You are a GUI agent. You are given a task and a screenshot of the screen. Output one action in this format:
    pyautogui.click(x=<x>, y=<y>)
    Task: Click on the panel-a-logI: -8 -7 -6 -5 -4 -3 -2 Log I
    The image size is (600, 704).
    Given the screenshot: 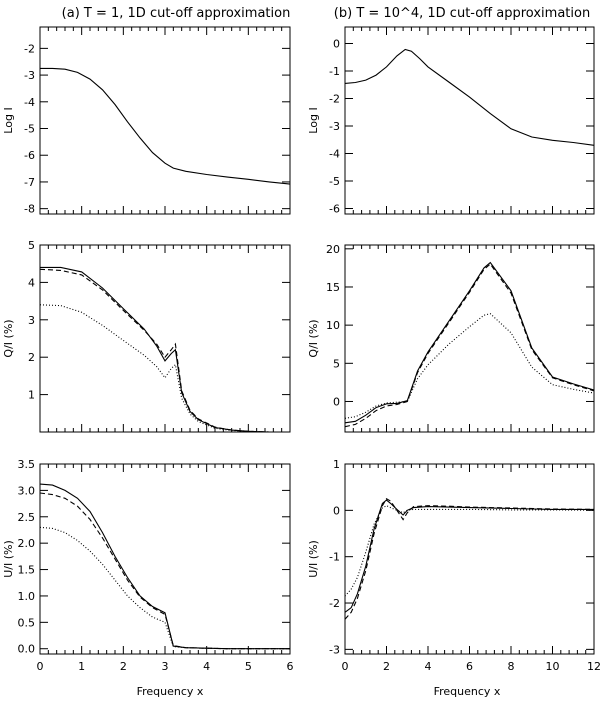 What is the action you would take?
    pyautogui.click(x=146, y=121)
    